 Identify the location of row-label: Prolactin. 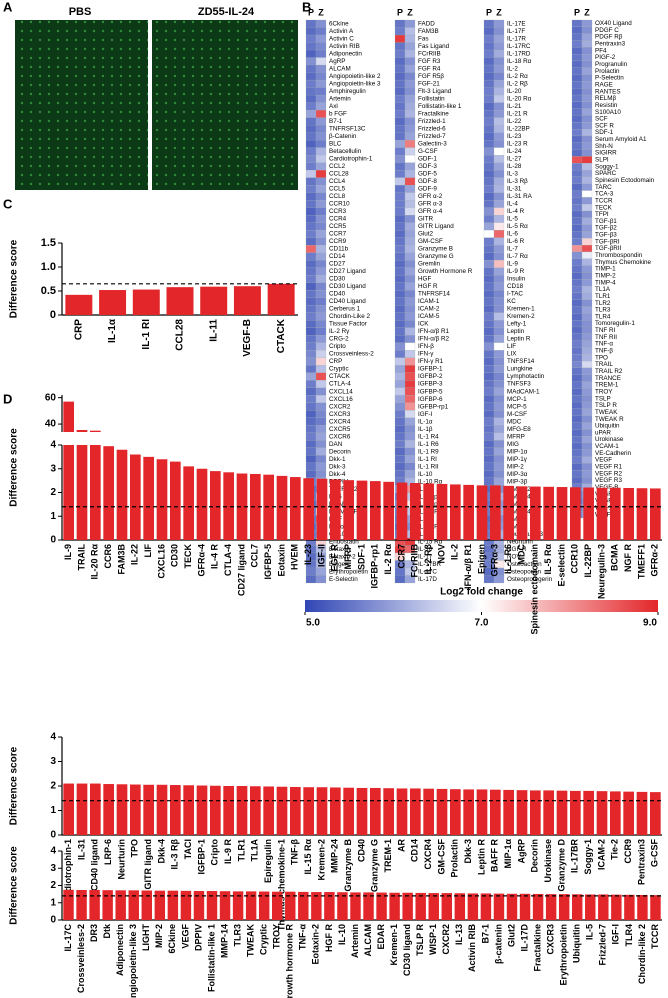
(607, 71).